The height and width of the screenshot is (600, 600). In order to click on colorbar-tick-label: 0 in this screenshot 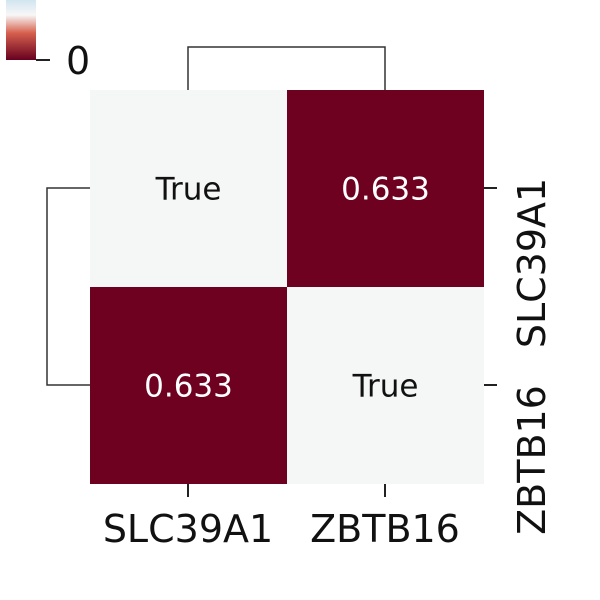, I will do `click(78, 61)`.